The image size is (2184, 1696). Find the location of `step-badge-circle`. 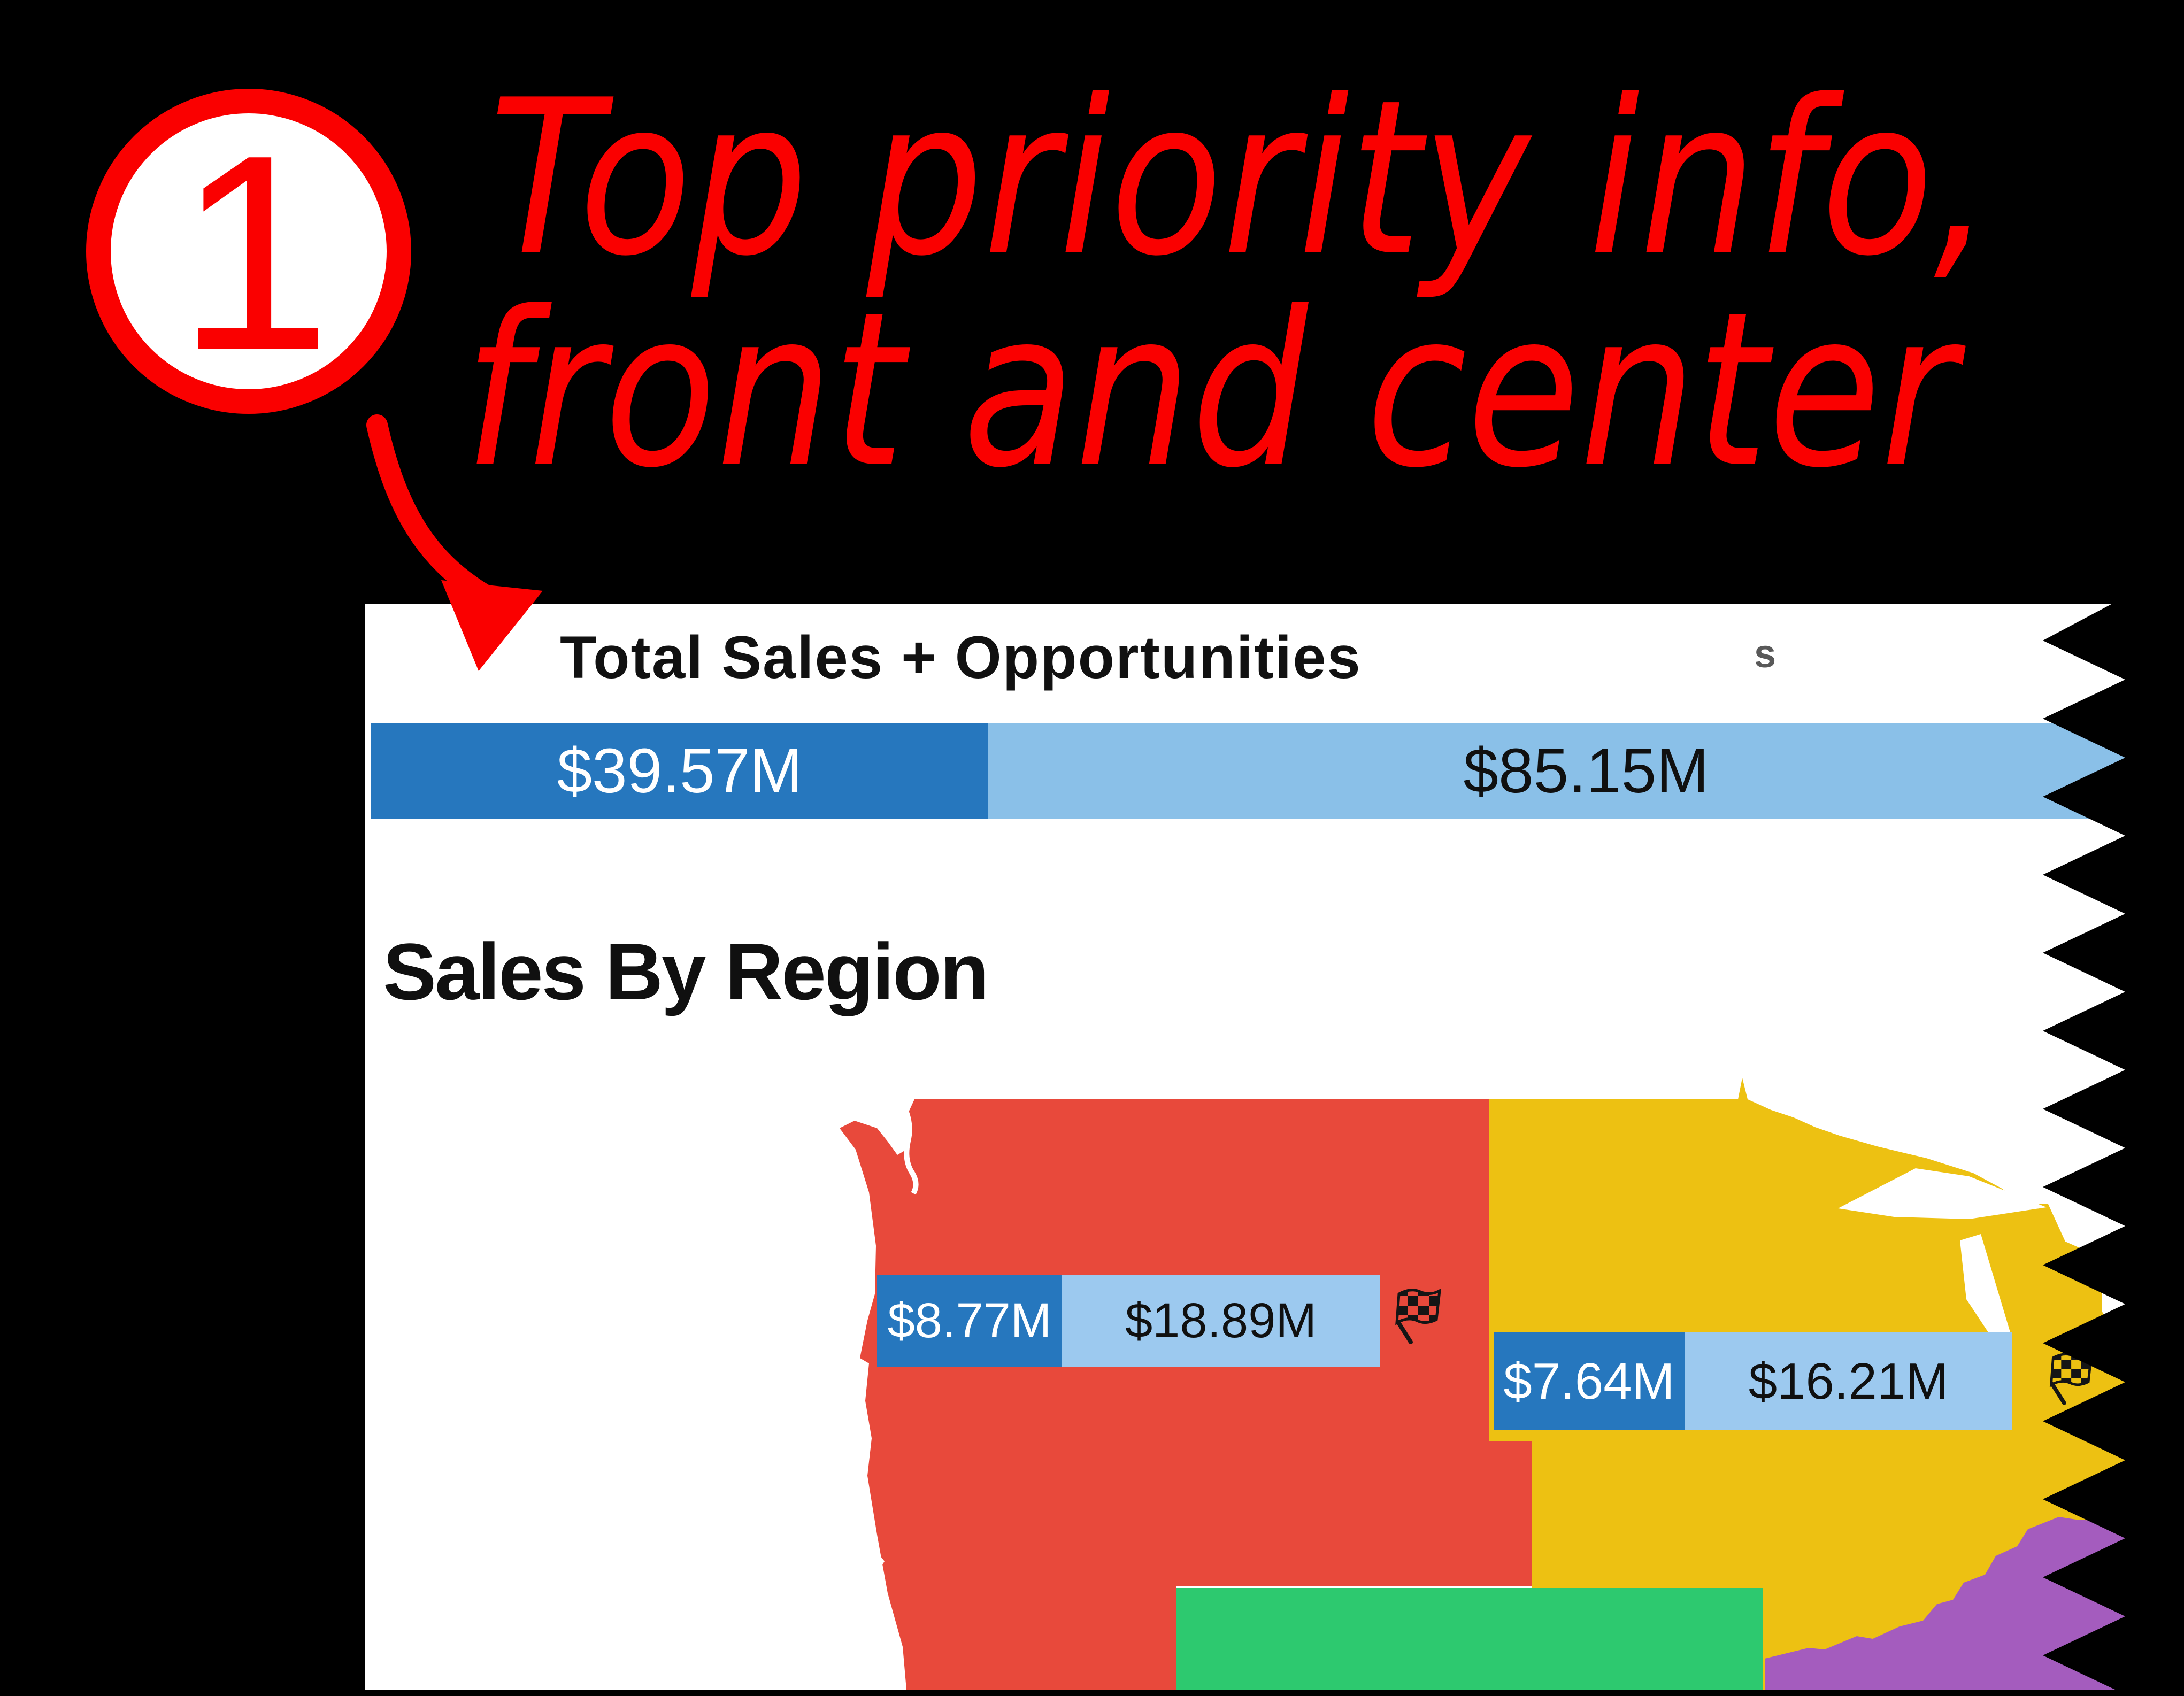

step-badge-circle is located at coordinates (249, 251).